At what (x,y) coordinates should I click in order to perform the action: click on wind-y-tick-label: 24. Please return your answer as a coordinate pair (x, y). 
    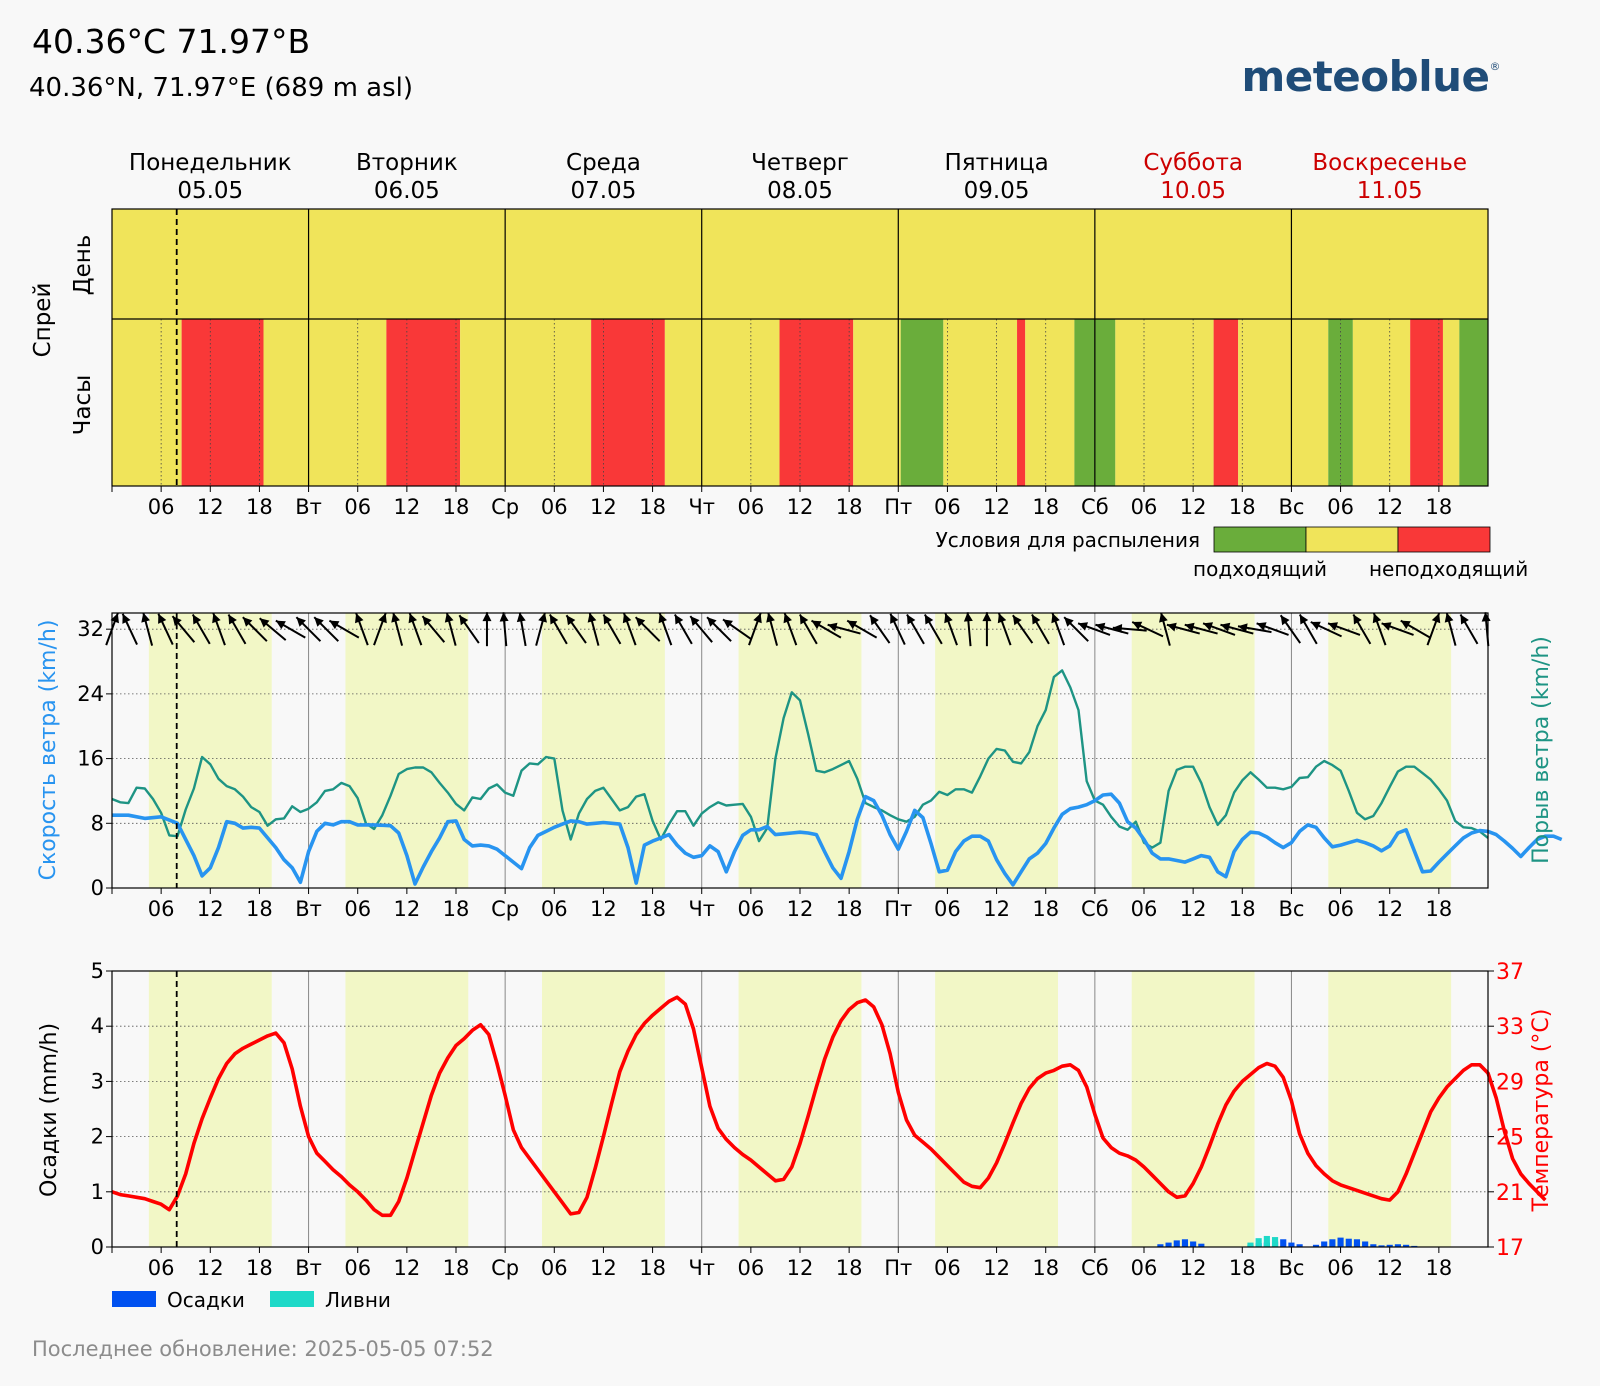
    Looking at the image, I should click on (90, 694).